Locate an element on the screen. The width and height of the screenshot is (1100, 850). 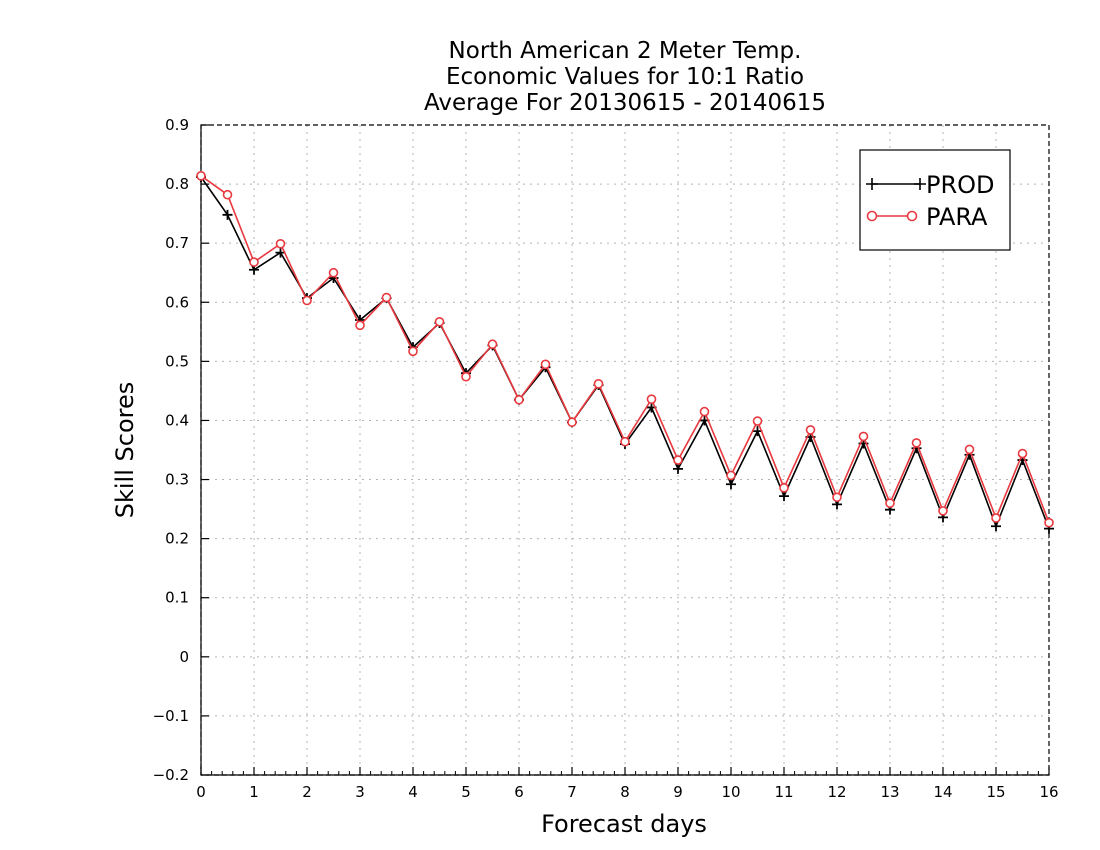
y-tick-label: −0.2 is located at coordinates (171, 775).